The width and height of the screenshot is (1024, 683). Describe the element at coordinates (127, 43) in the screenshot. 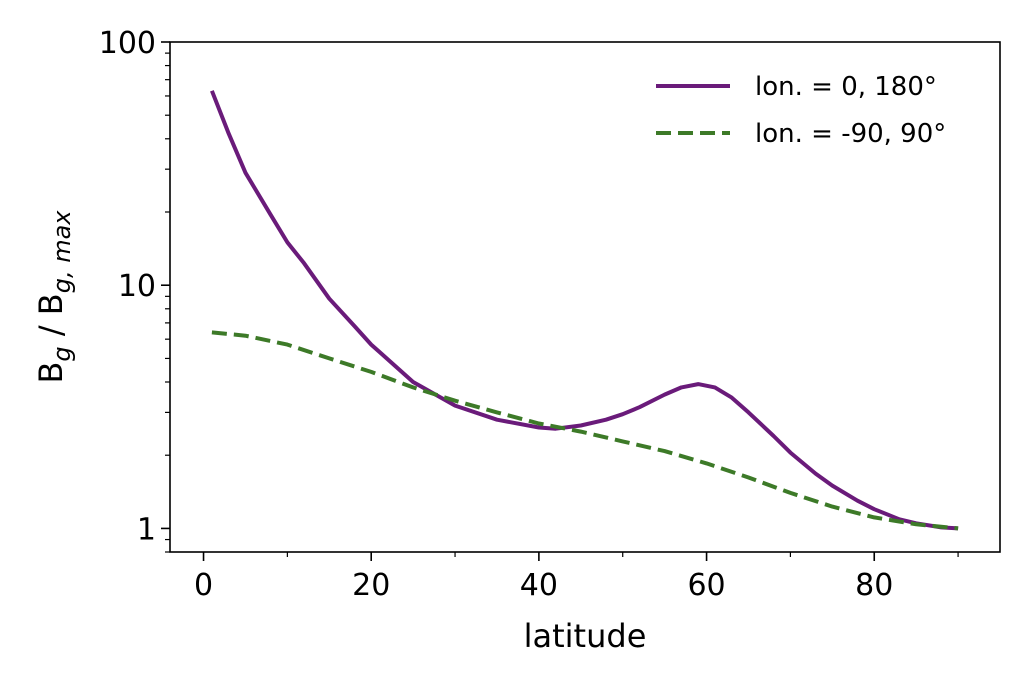

I see `y-tick-label: 100` at that location.